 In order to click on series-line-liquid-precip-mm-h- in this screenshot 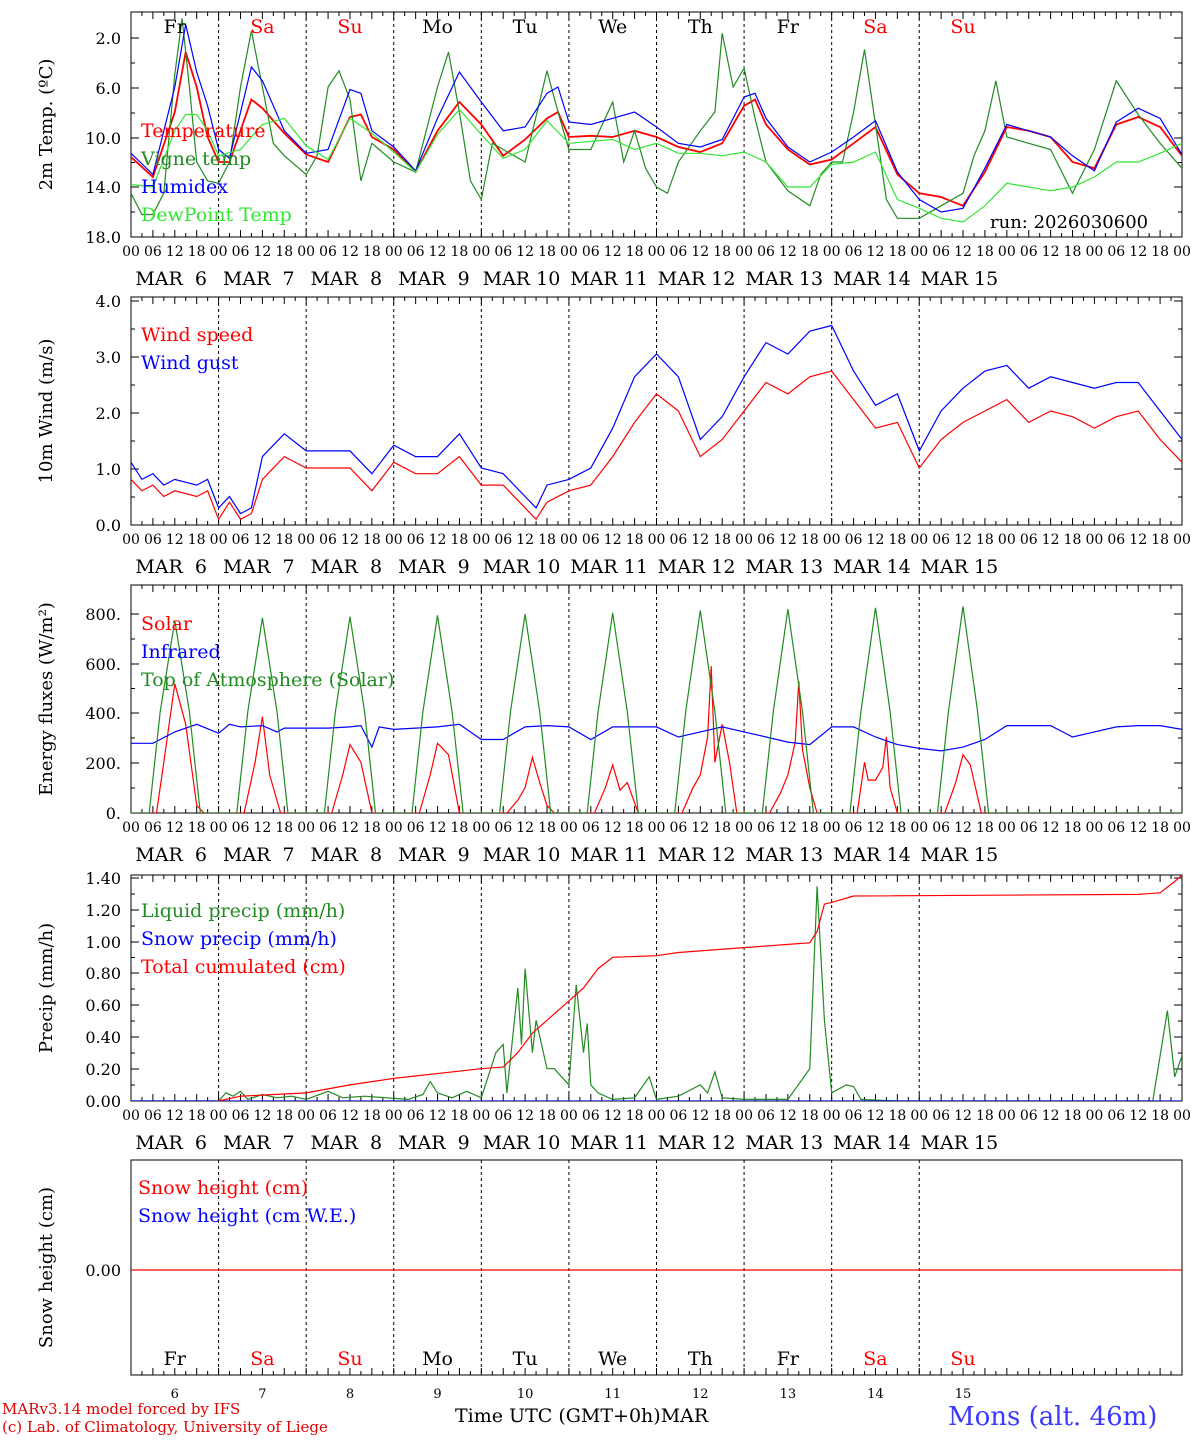, I will do `click(656, 993)`.